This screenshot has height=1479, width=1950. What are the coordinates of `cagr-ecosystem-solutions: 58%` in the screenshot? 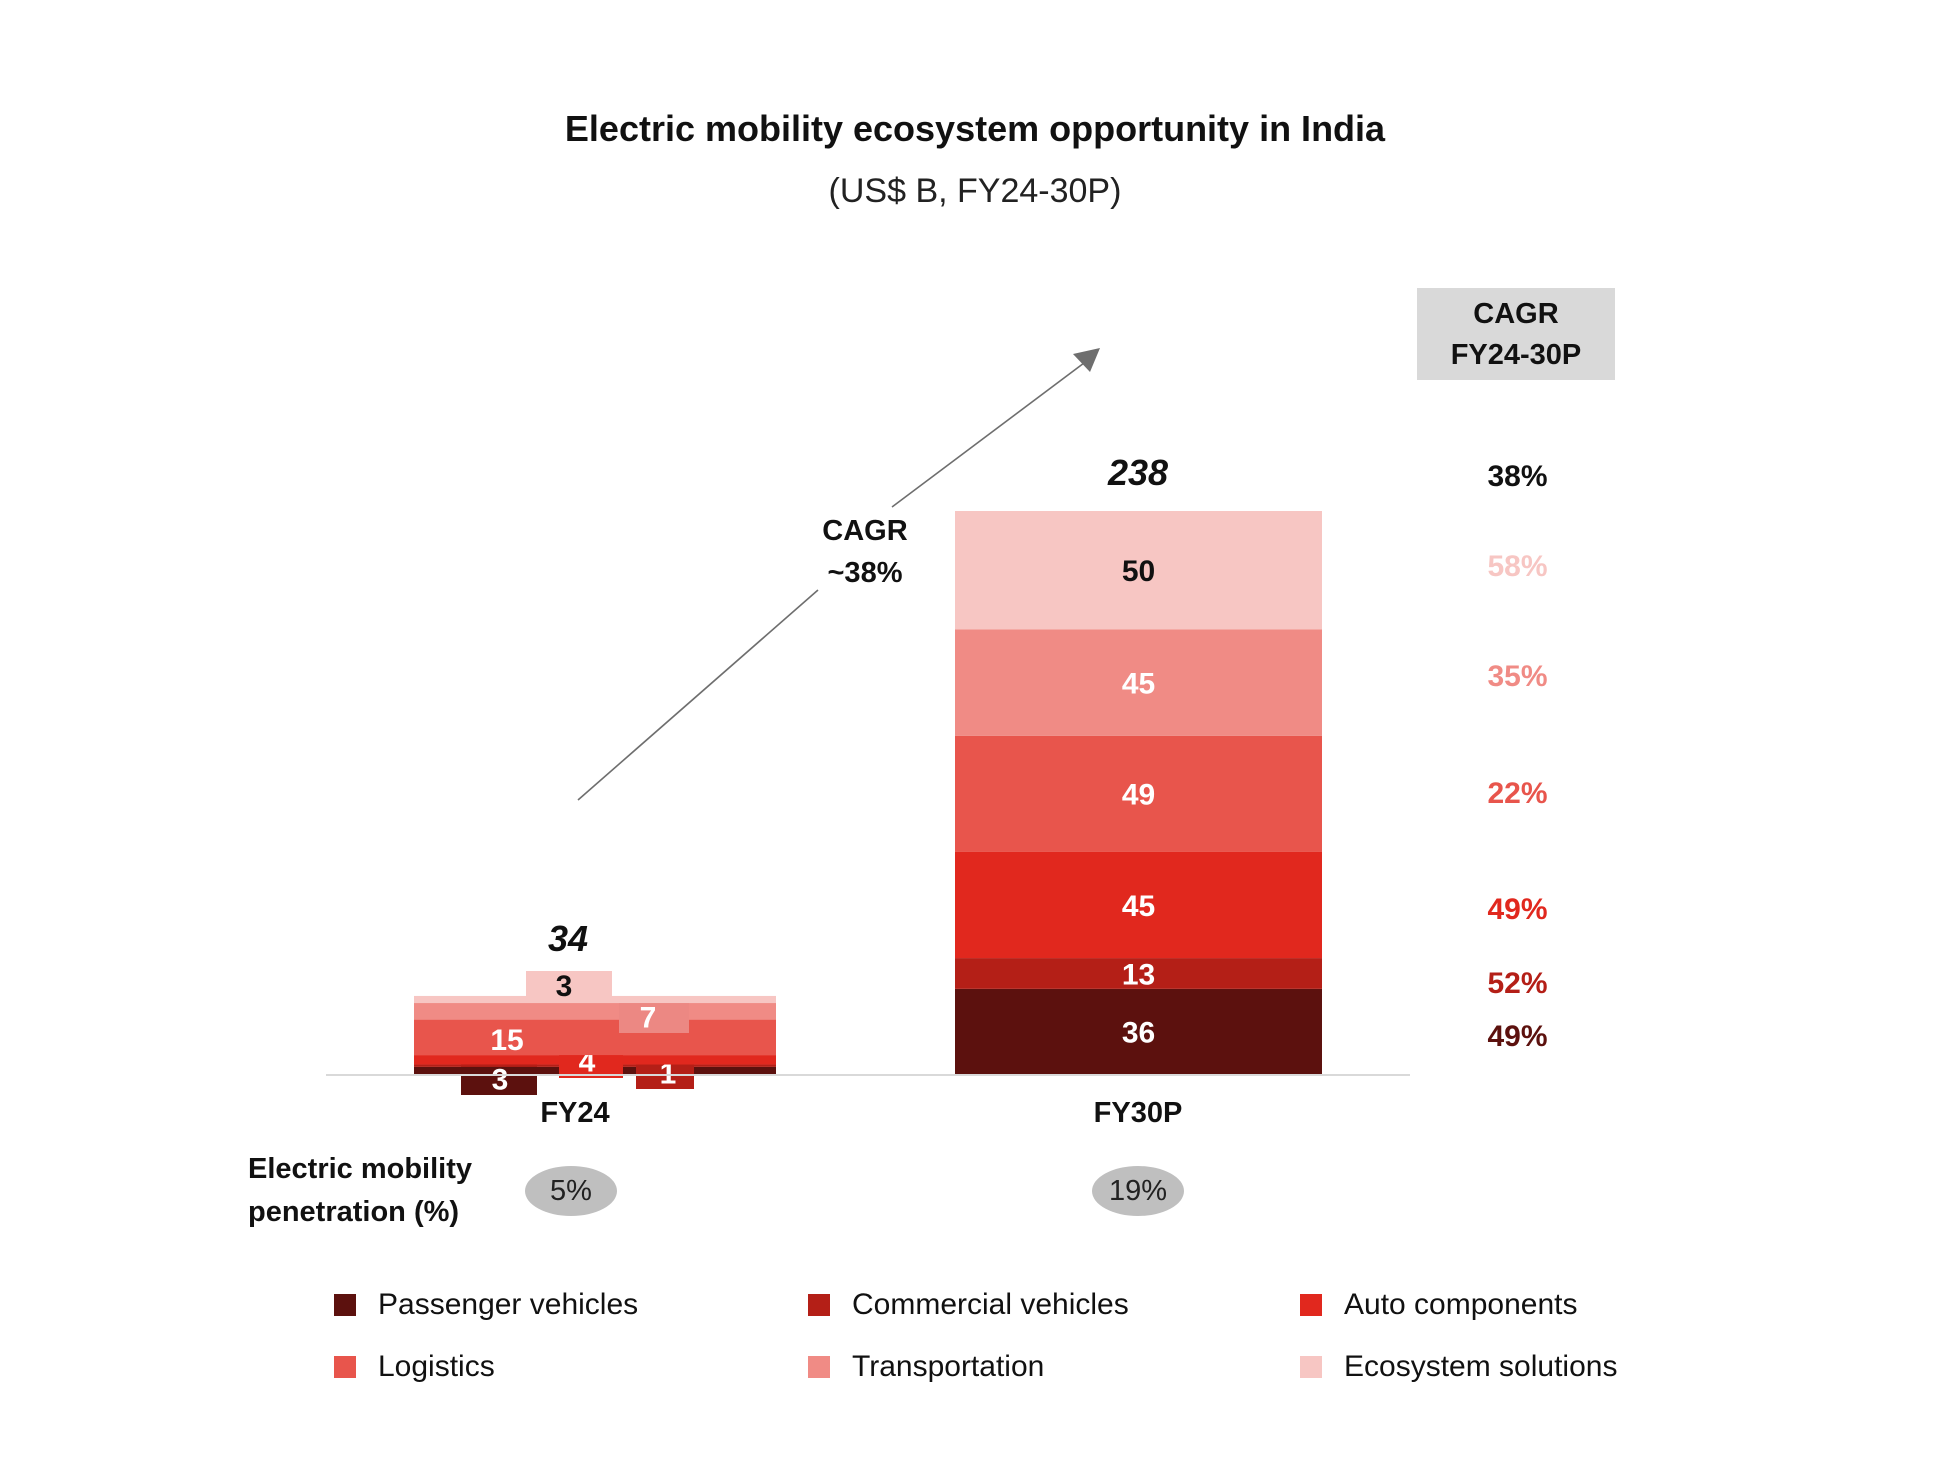 It's located at (1517, 566).